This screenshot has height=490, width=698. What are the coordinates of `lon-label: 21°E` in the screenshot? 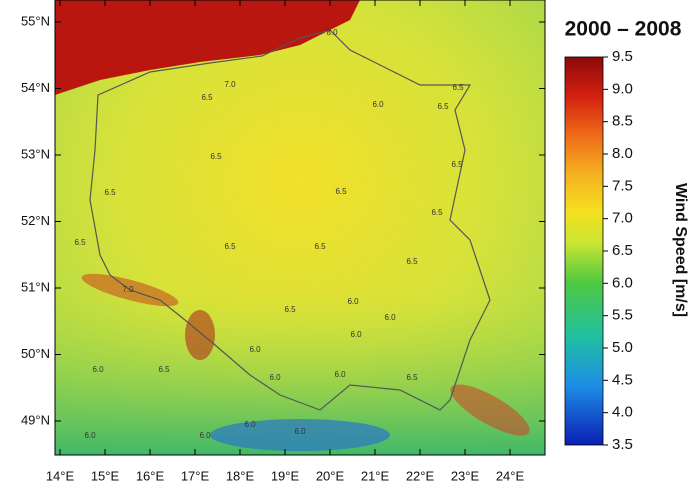 It's located at (375, 475).